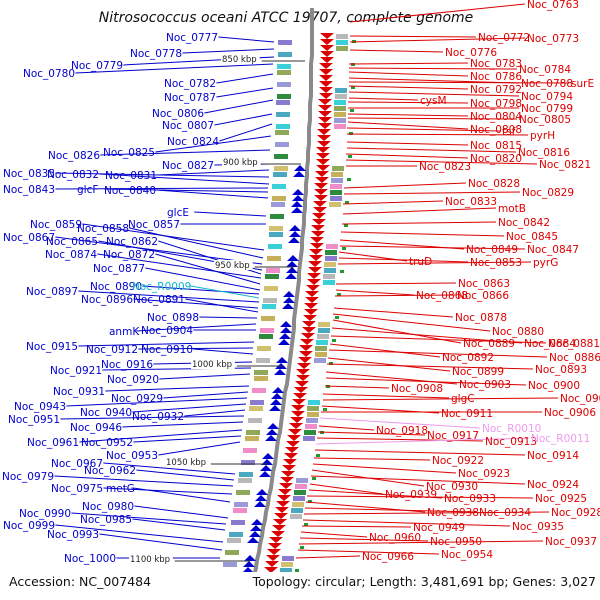  I want to click on gene-label-left: Noc_0778, so click(156, 54).